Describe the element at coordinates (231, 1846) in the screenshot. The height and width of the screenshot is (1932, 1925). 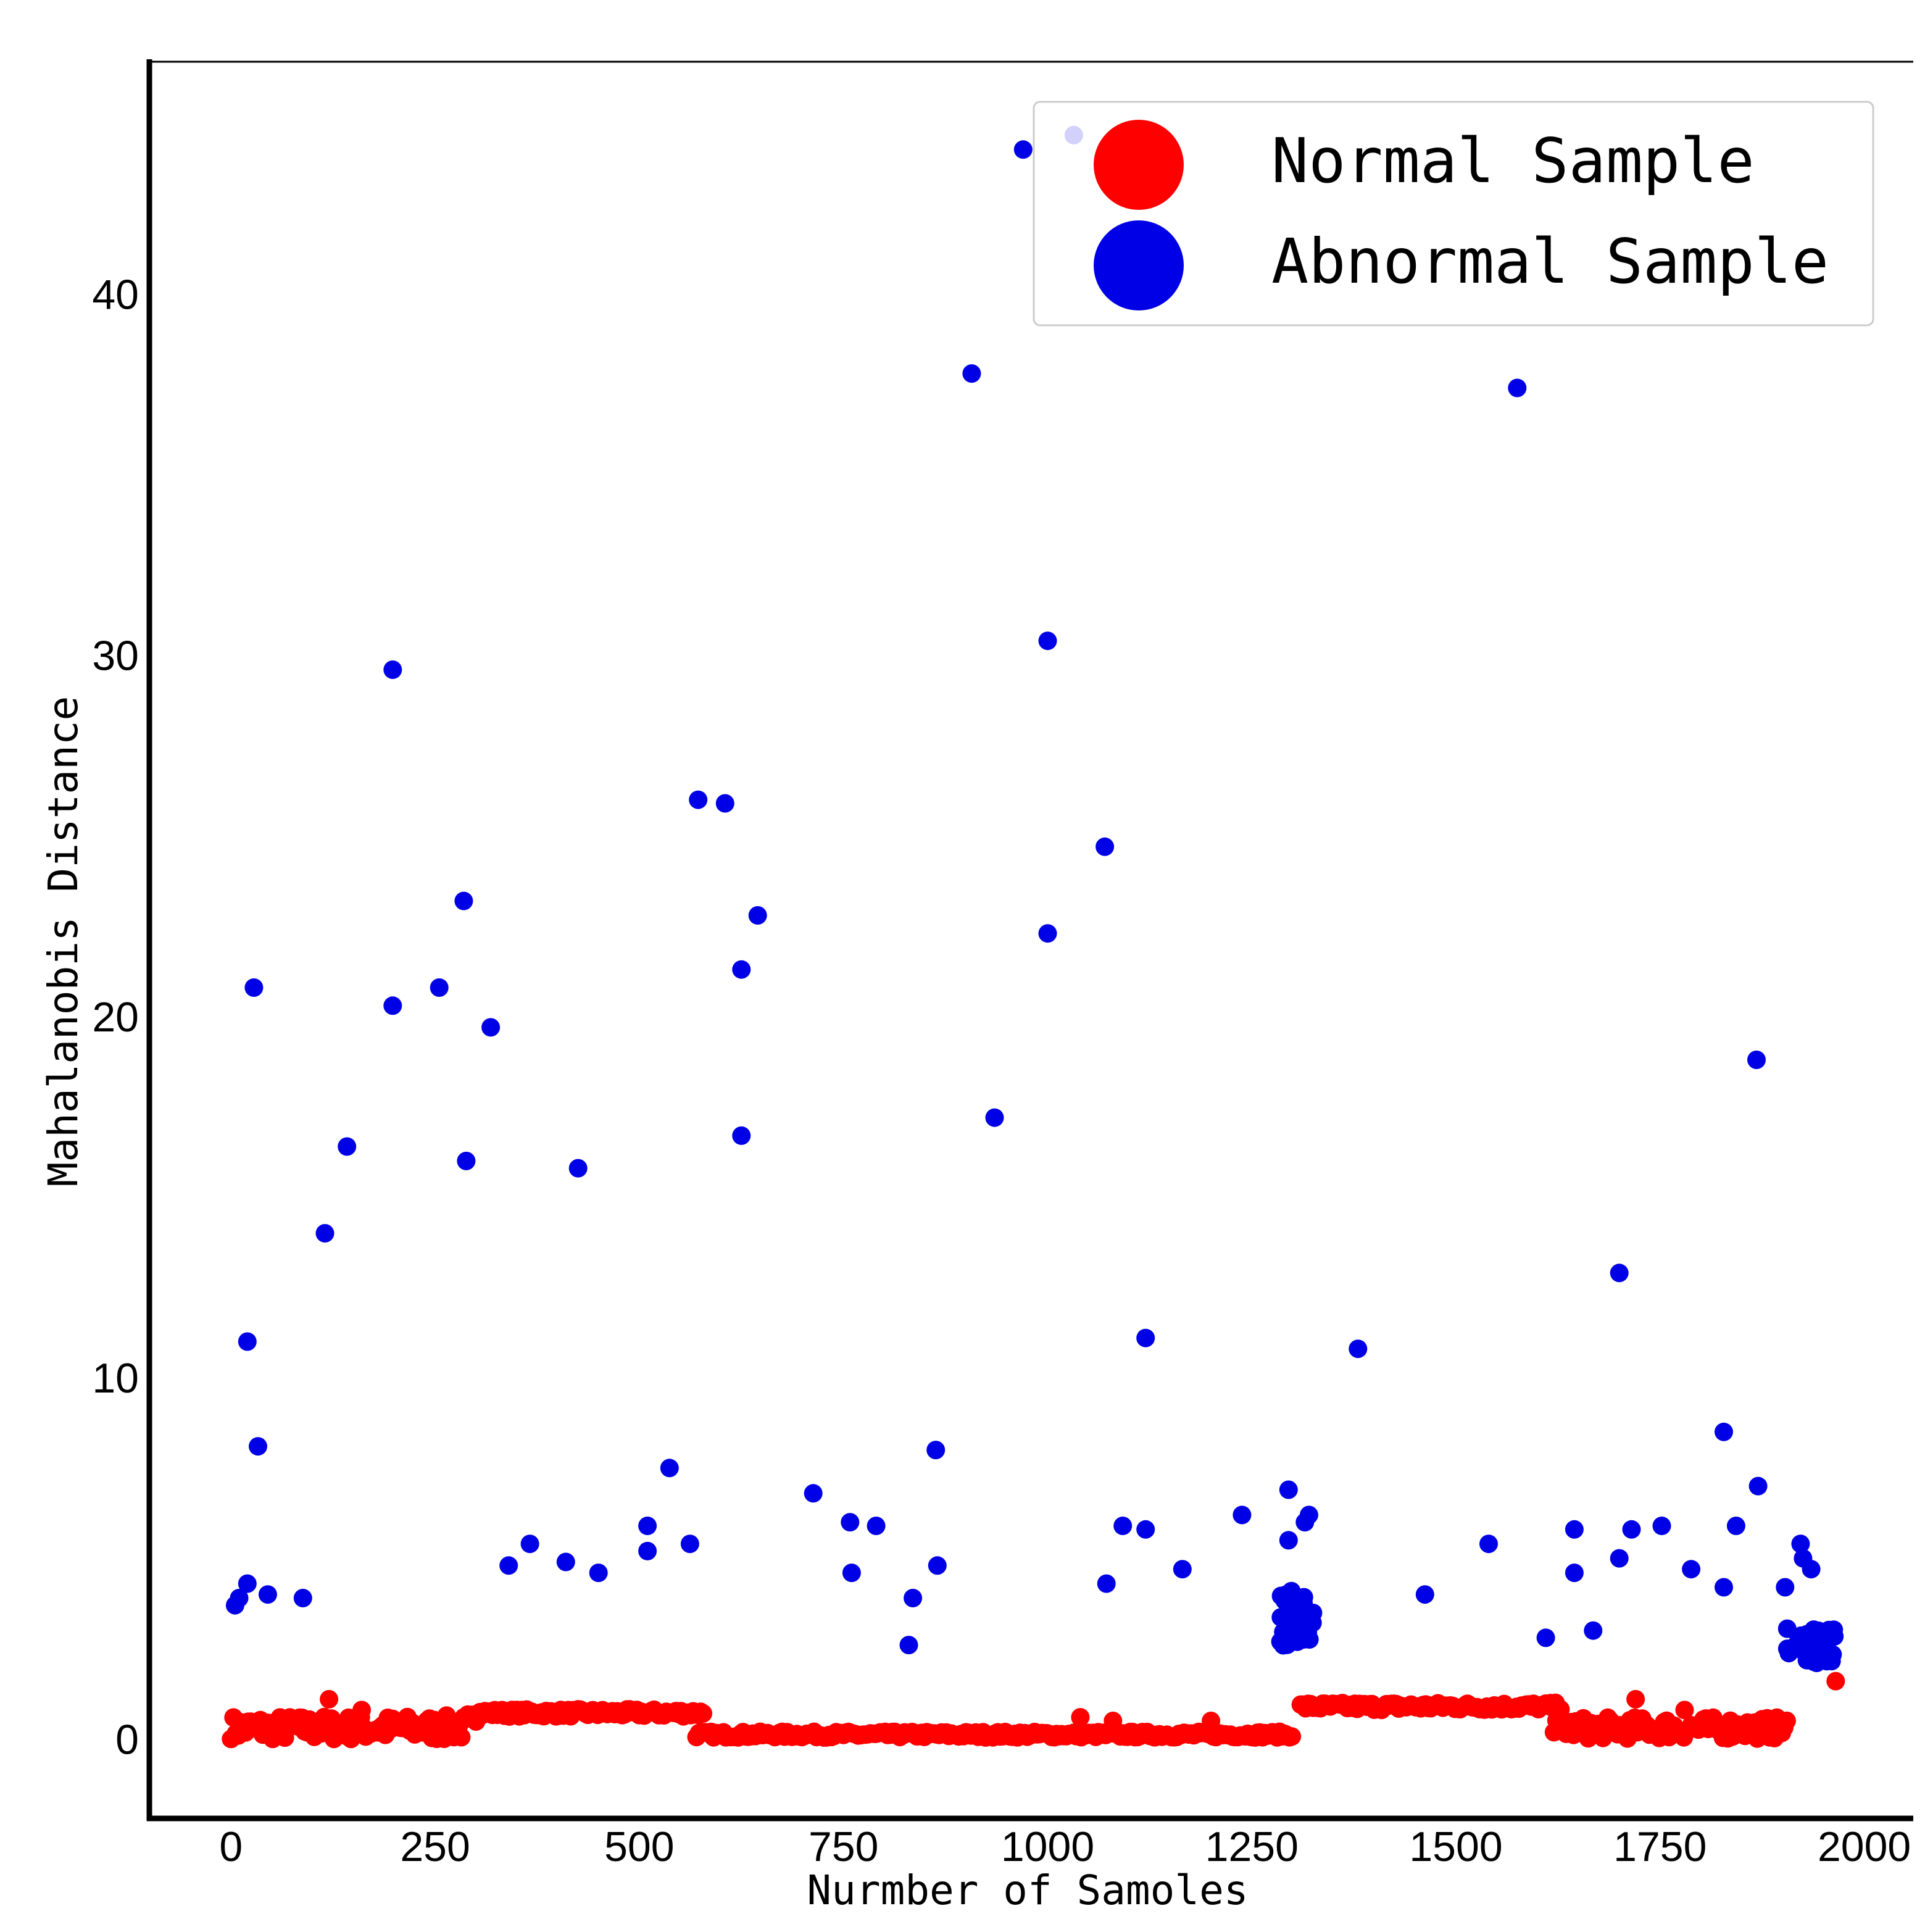
I see `x-tick-label: 0` at that location.